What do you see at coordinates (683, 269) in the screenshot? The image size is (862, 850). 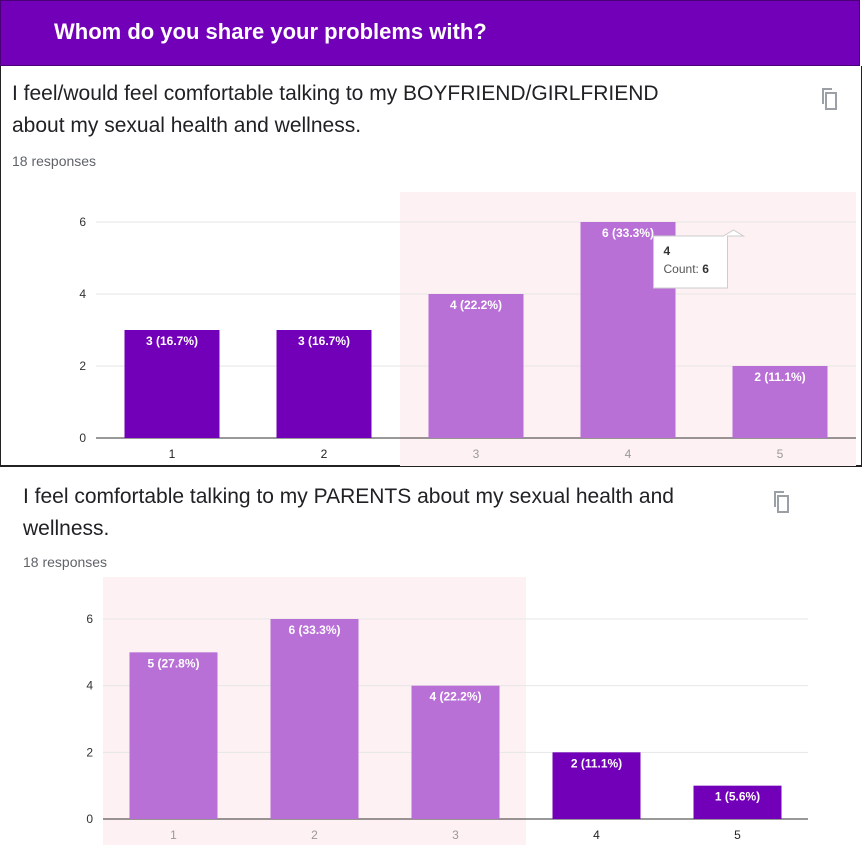 I see `tooltip-count-label: Count:` at bounding box center [683, 269].